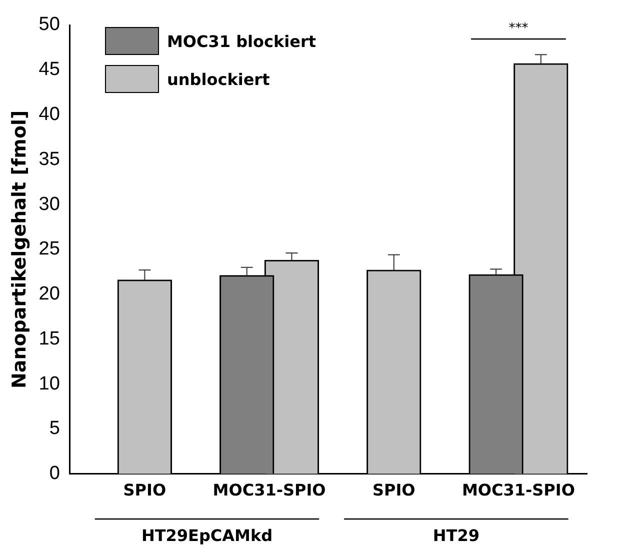 The image size is (617, 559). I want to click on y-tick-label: 30, so click(49, 204).